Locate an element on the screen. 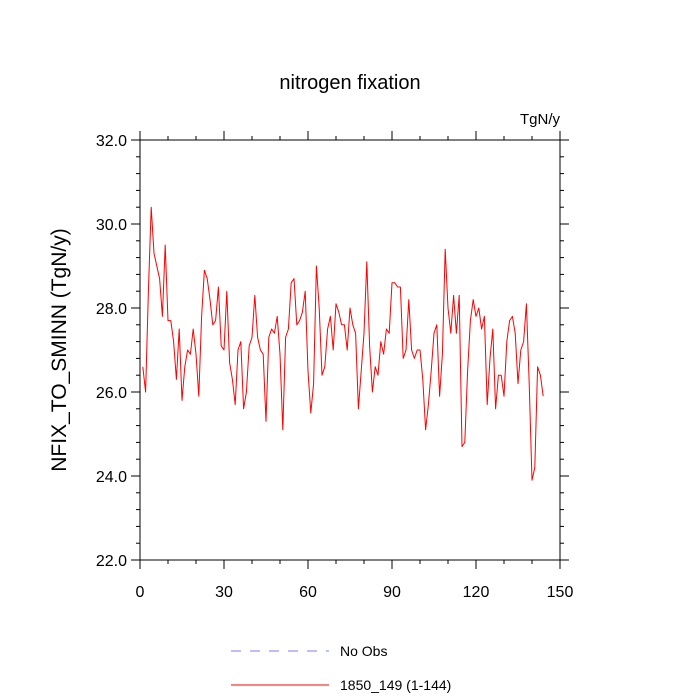 This screenshot has width=700, height=700. x-tick-label: 0 is located at coordinates (140, 592).